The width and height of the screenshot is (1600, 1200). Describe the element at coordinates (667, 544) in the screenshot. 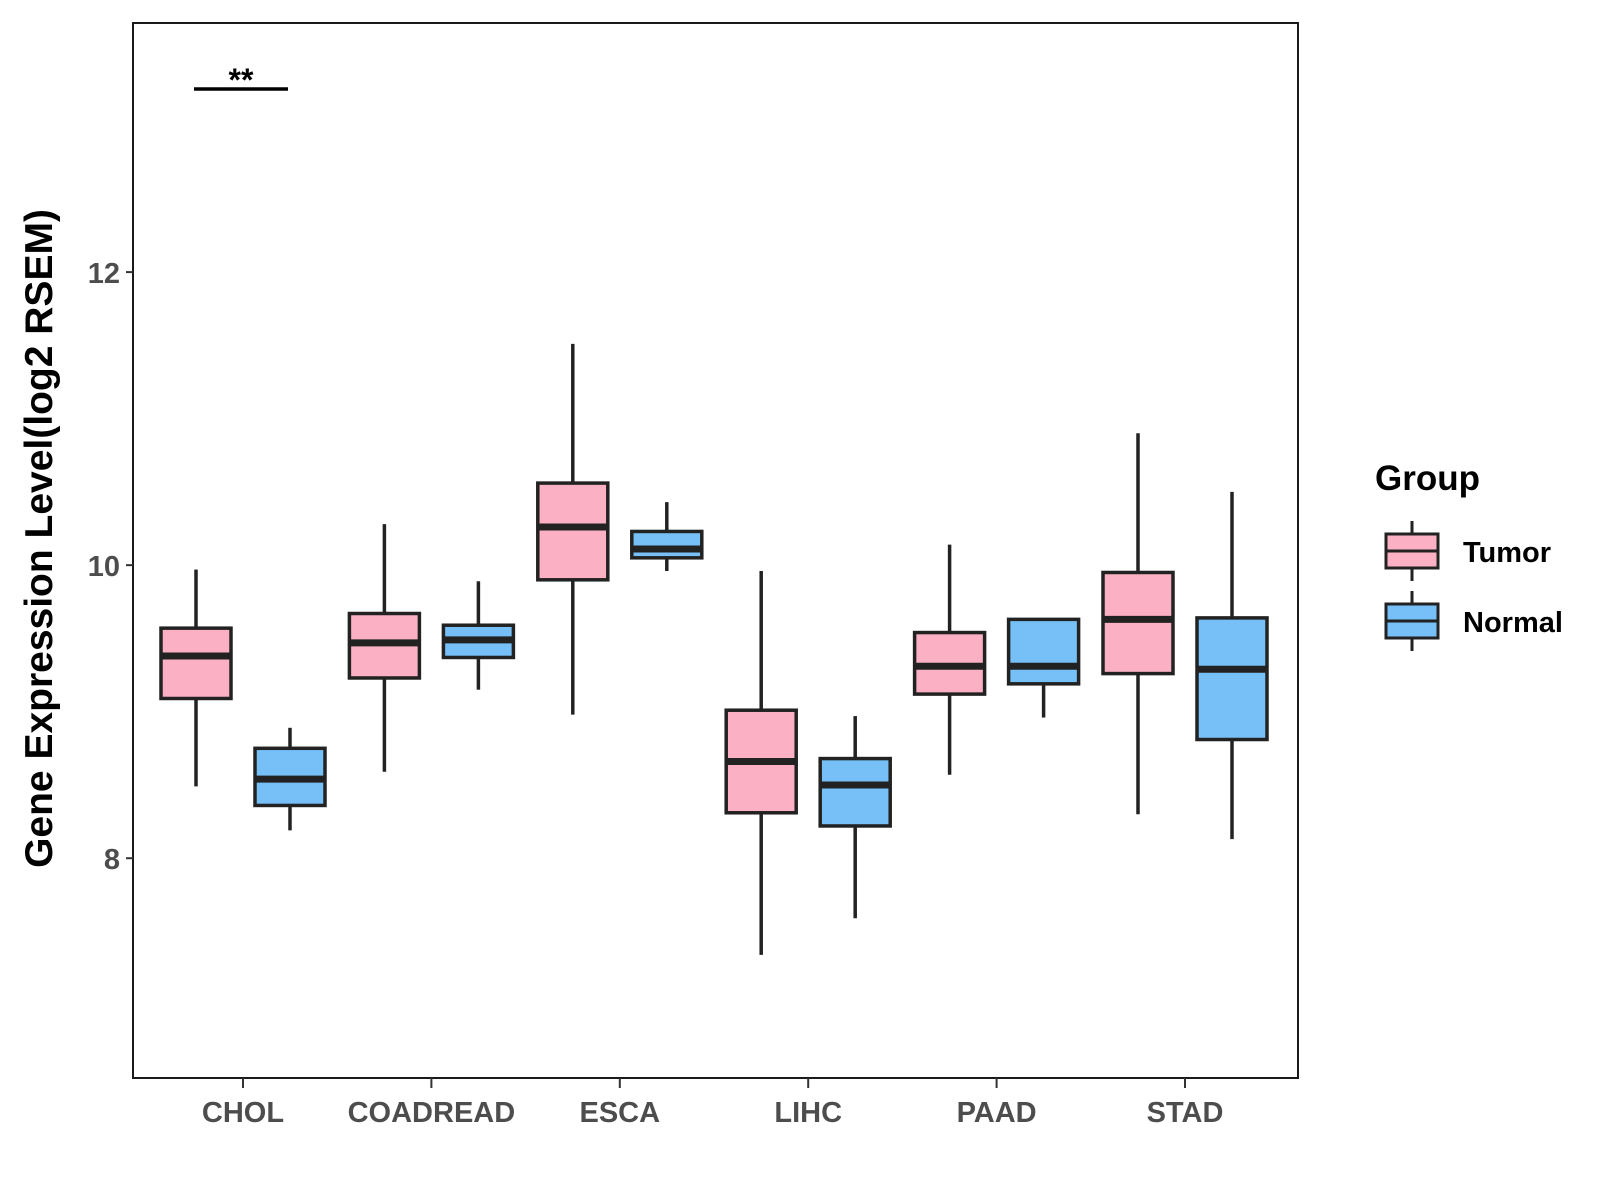

I see `box-normal-esca` at that location.